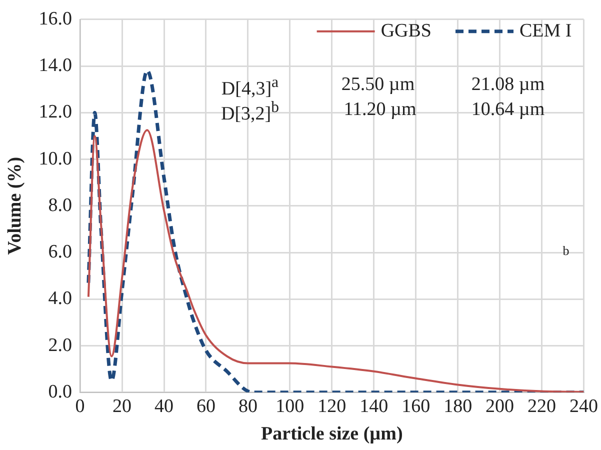  What do you see at coordinates (332, 434) in the screenshot?
I see `x-axis-title: Particle size (µm)` at bounding box center [332, 434].